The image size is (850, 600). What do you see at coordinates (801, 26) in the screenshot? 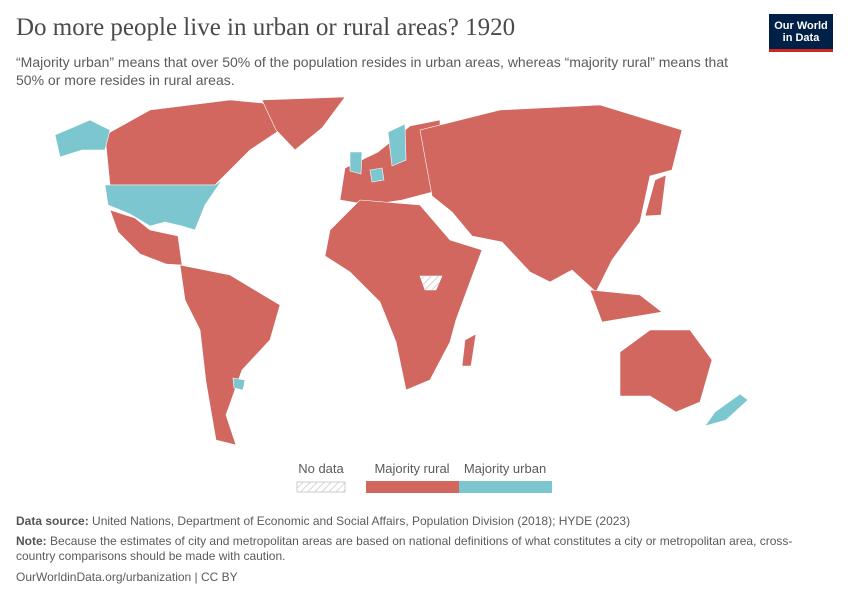
I see `logo-line: Our World` at bounding box center [801, 26].